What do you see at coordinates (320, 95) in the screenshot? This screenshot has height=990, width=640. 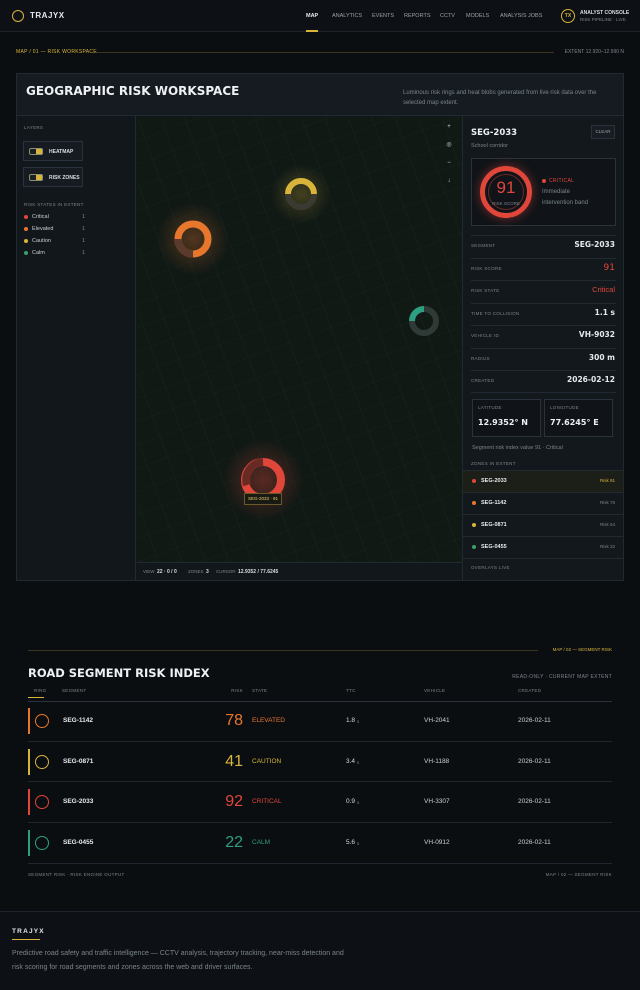 I see `panel-header` at bounding box center [320, 95].